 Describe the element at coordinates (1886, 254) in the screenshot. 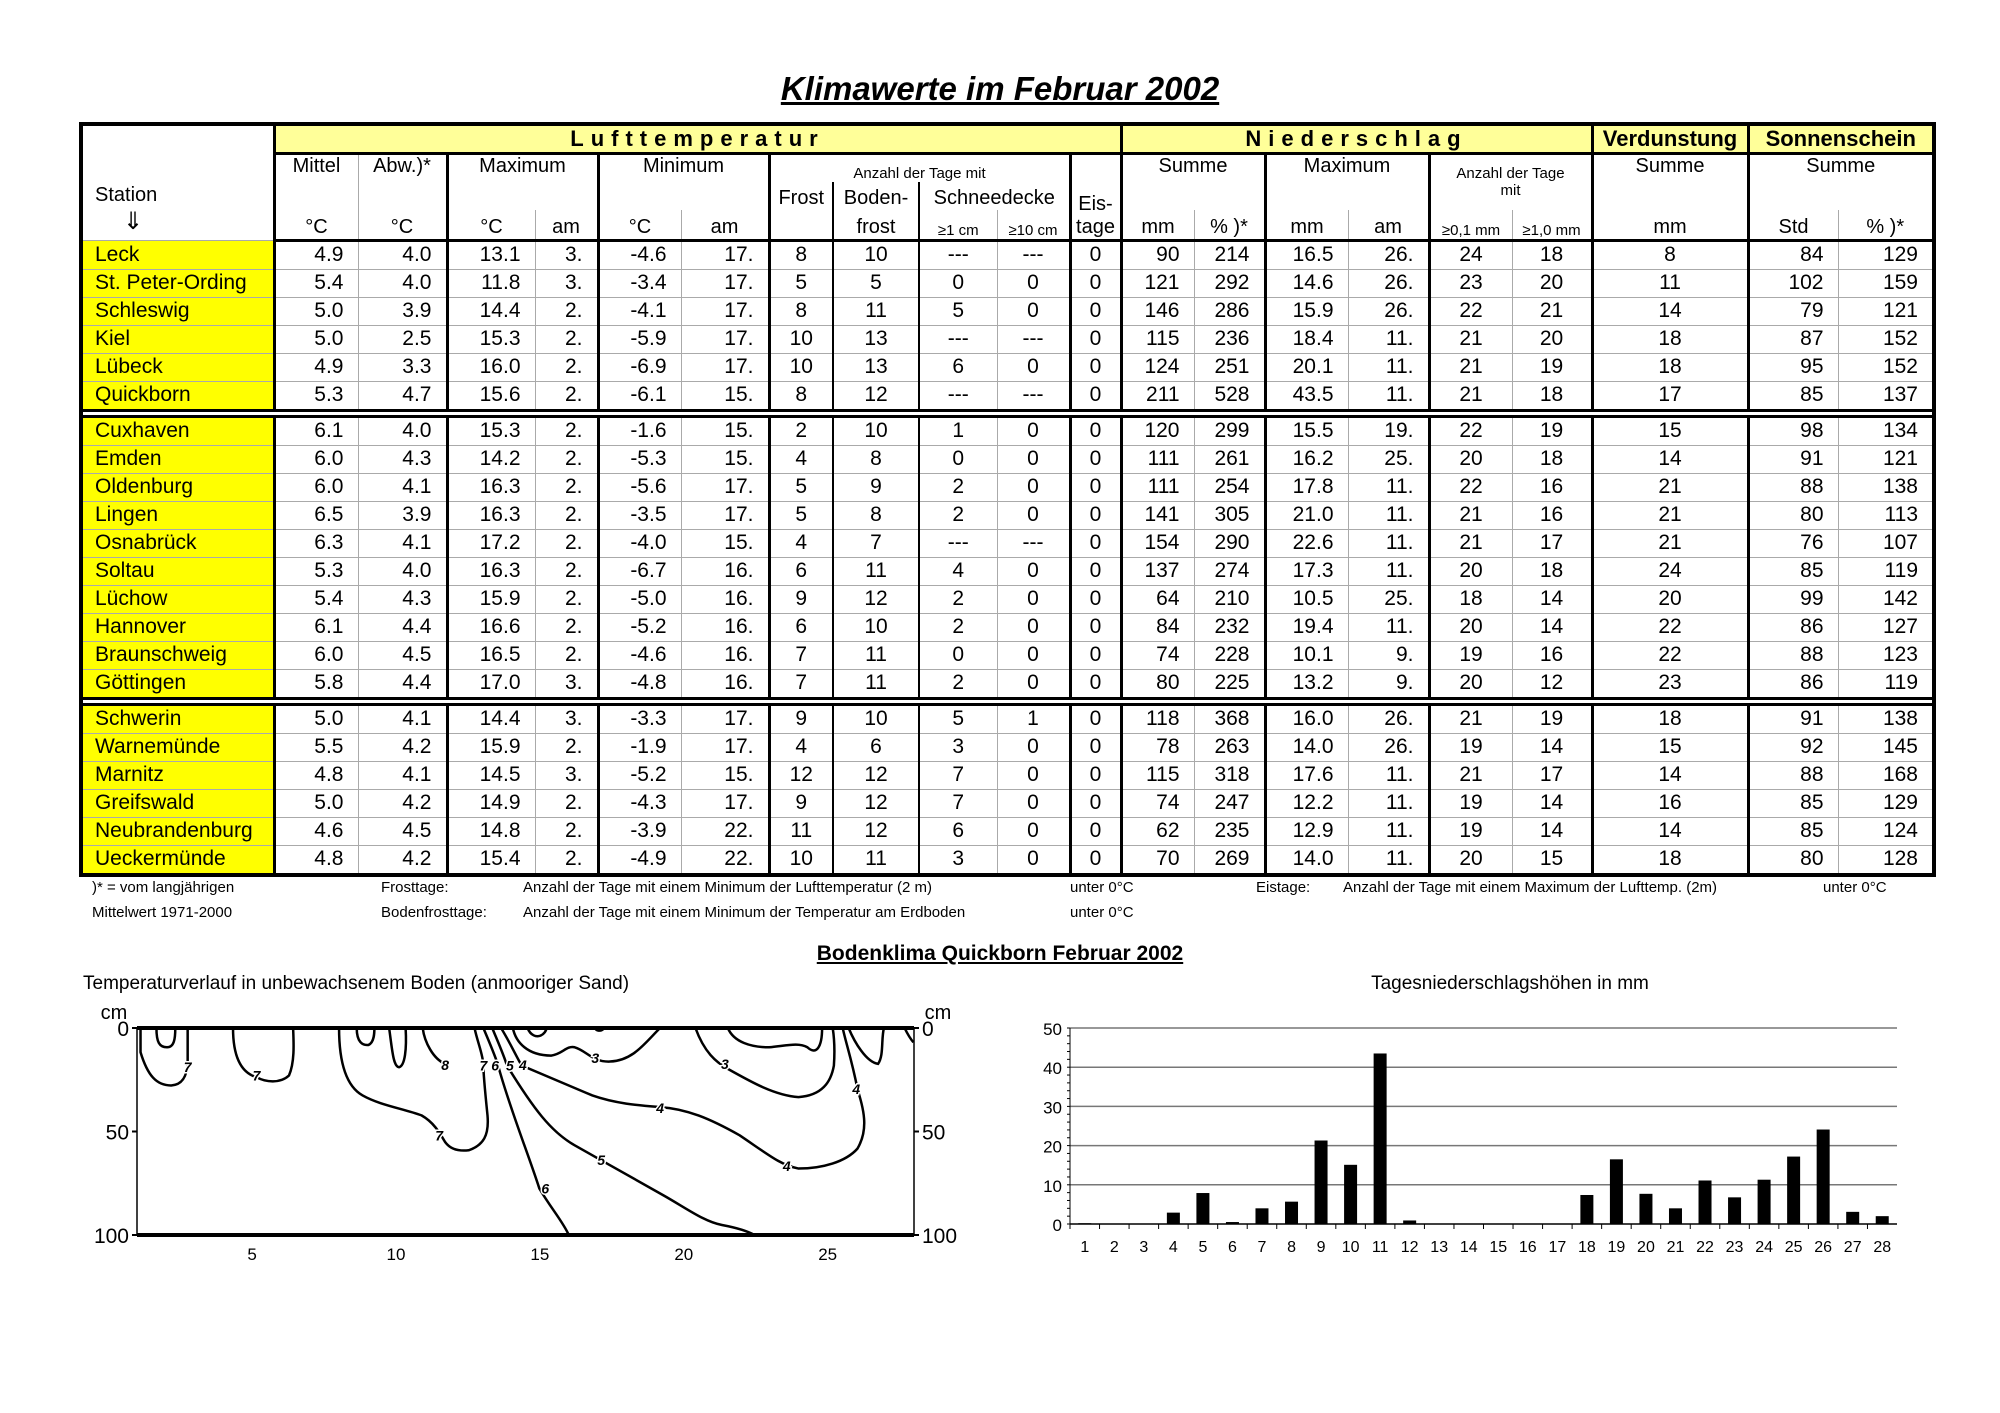

I see `table-cell: 129` at that location.